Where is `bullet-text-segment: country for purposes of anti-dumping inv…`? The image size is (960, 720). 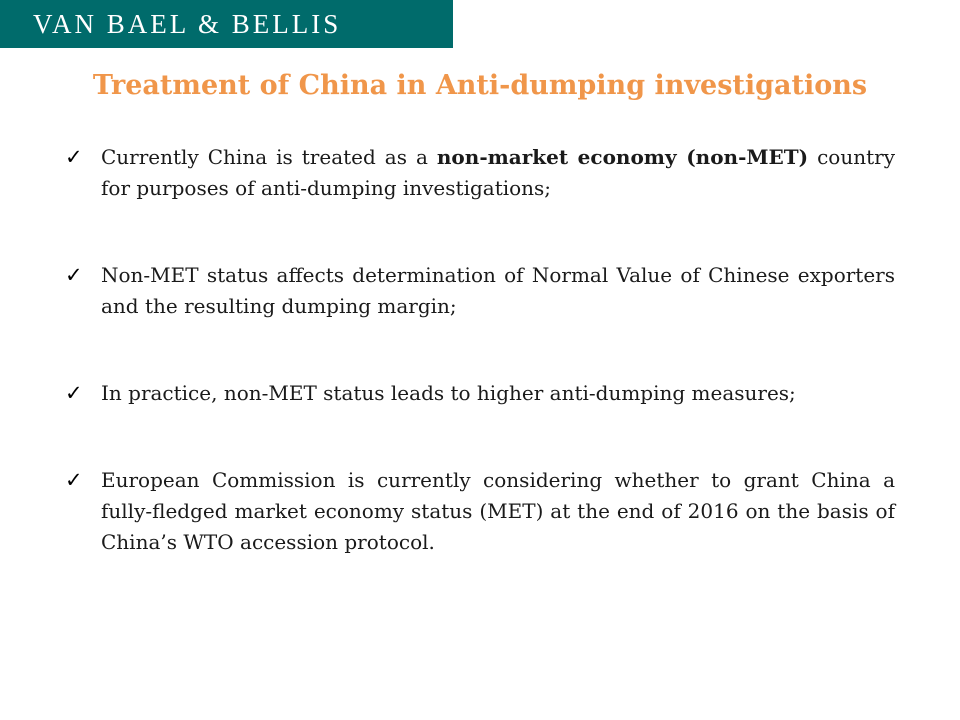
bullet-text-segment: country for purposes of anti-dumping inv… is located at coordinates (498, 172).